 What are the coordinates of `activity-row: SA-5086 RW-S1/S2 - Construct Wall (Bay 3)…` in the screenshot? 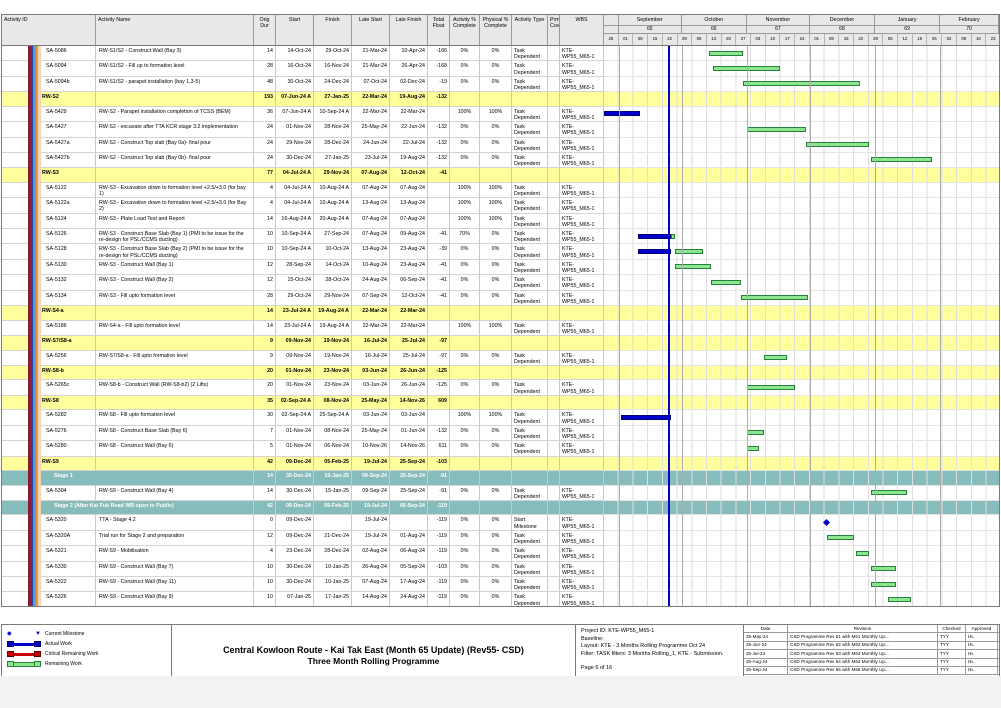 It's located at (500, 54).